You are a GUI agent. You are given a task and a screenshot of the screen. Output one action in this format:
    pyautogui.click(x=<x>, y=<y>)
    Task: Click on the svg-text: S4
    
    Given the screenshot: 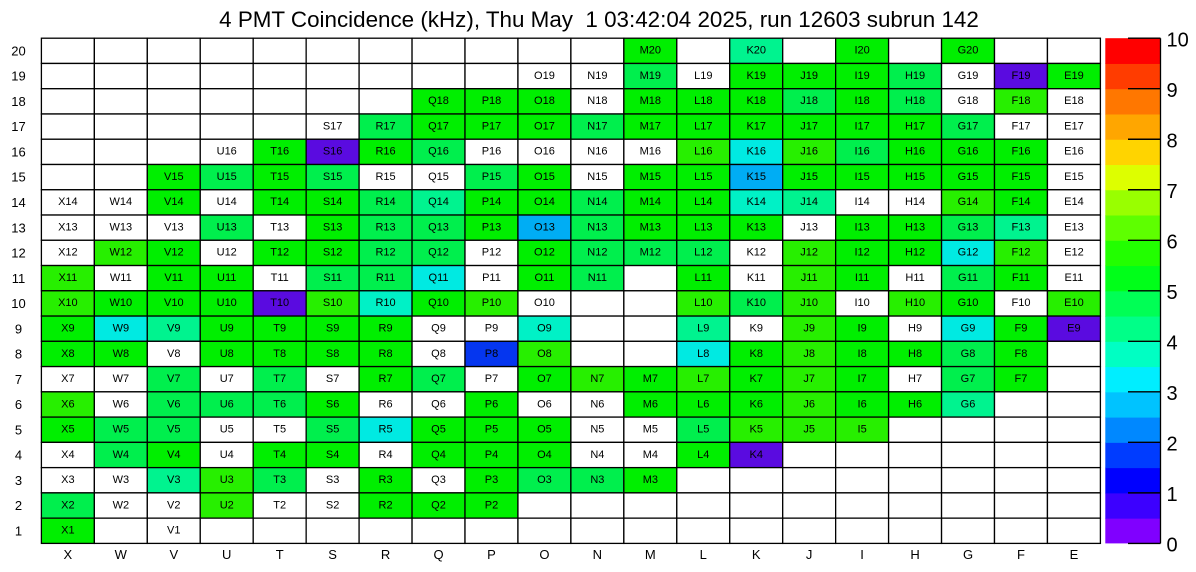 What is the action you would take?
    pyautogui.click(x=332, y=455)
    